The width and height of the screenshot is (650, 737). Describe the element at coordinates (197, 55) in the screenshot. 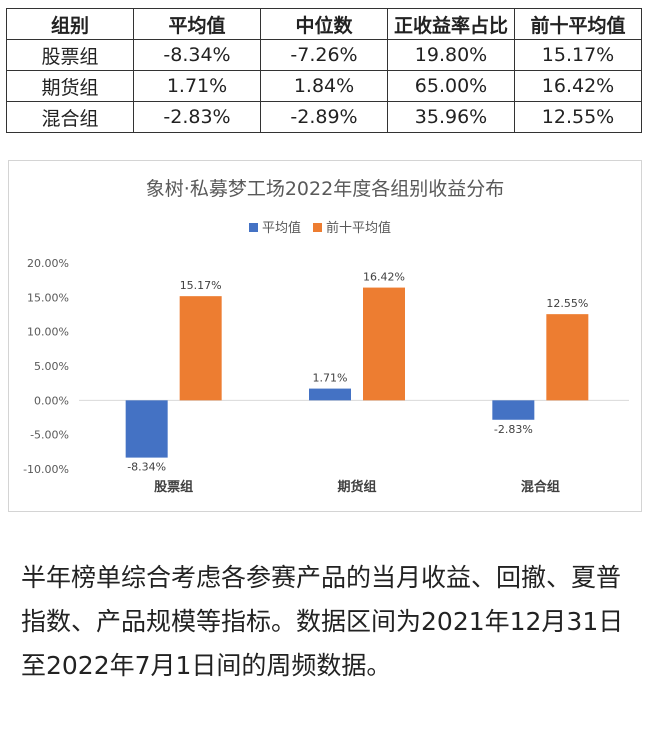

I see `cell-mean: -8.34%` at that location.